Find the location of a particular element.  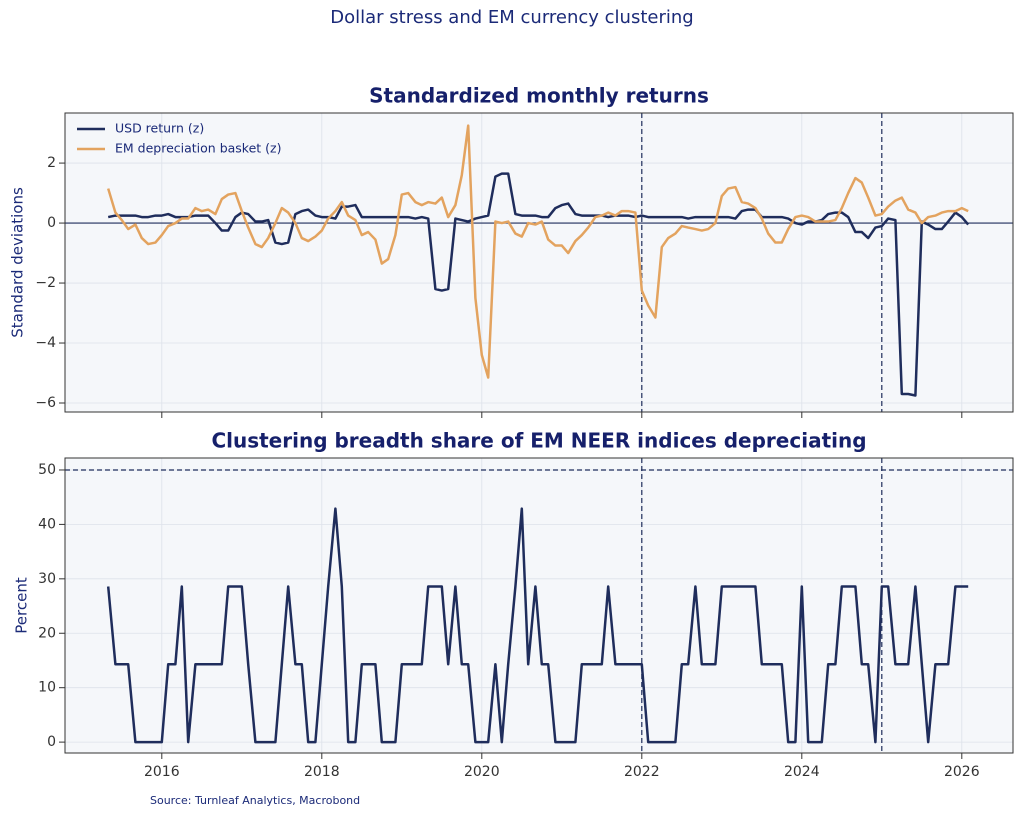

y-tick-label: −2 is located at coordinates (45, 283).